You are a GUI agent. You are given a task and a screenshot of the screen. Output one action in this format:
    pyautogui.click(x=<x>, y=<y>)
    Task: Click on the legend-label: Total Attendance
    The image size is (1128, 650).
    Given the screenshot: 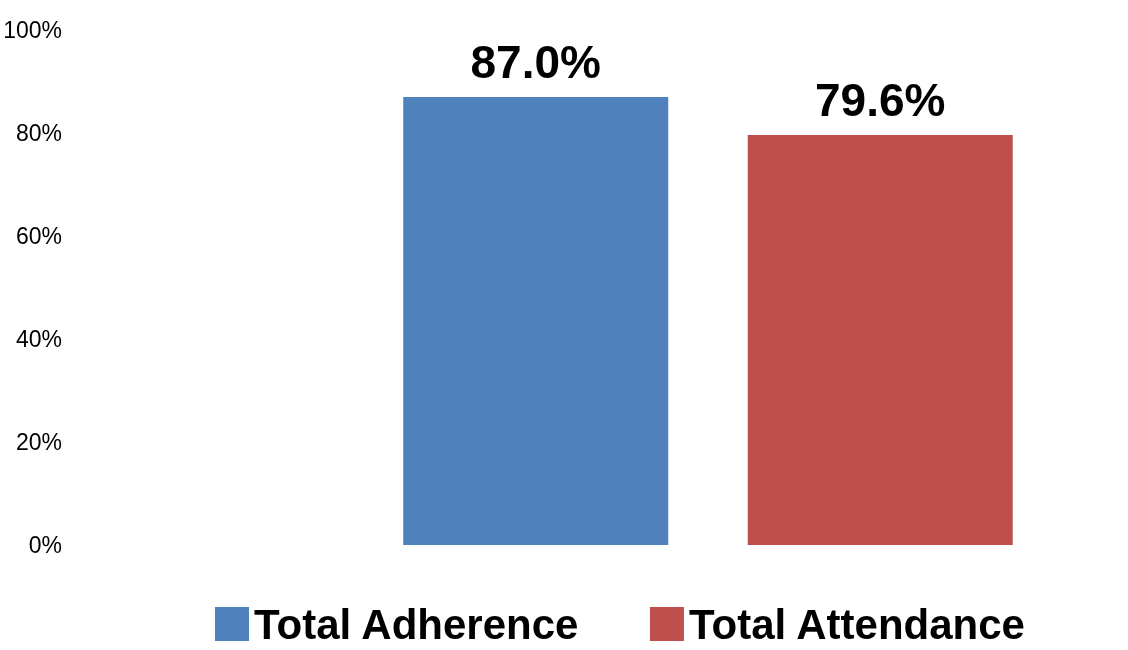 What is the action you would take?
    pyautogui.click(x=856, y=624)
    